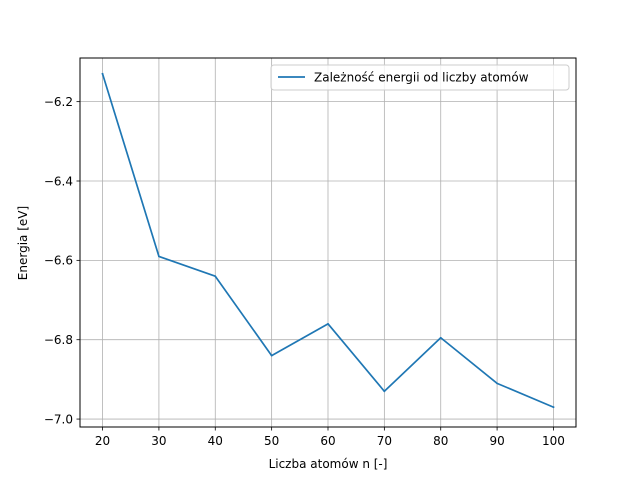 This screenshot has height=484, width=640. I want to click on legend-entry-label: Zależność energii od liczby atomów, so click(421, 78).